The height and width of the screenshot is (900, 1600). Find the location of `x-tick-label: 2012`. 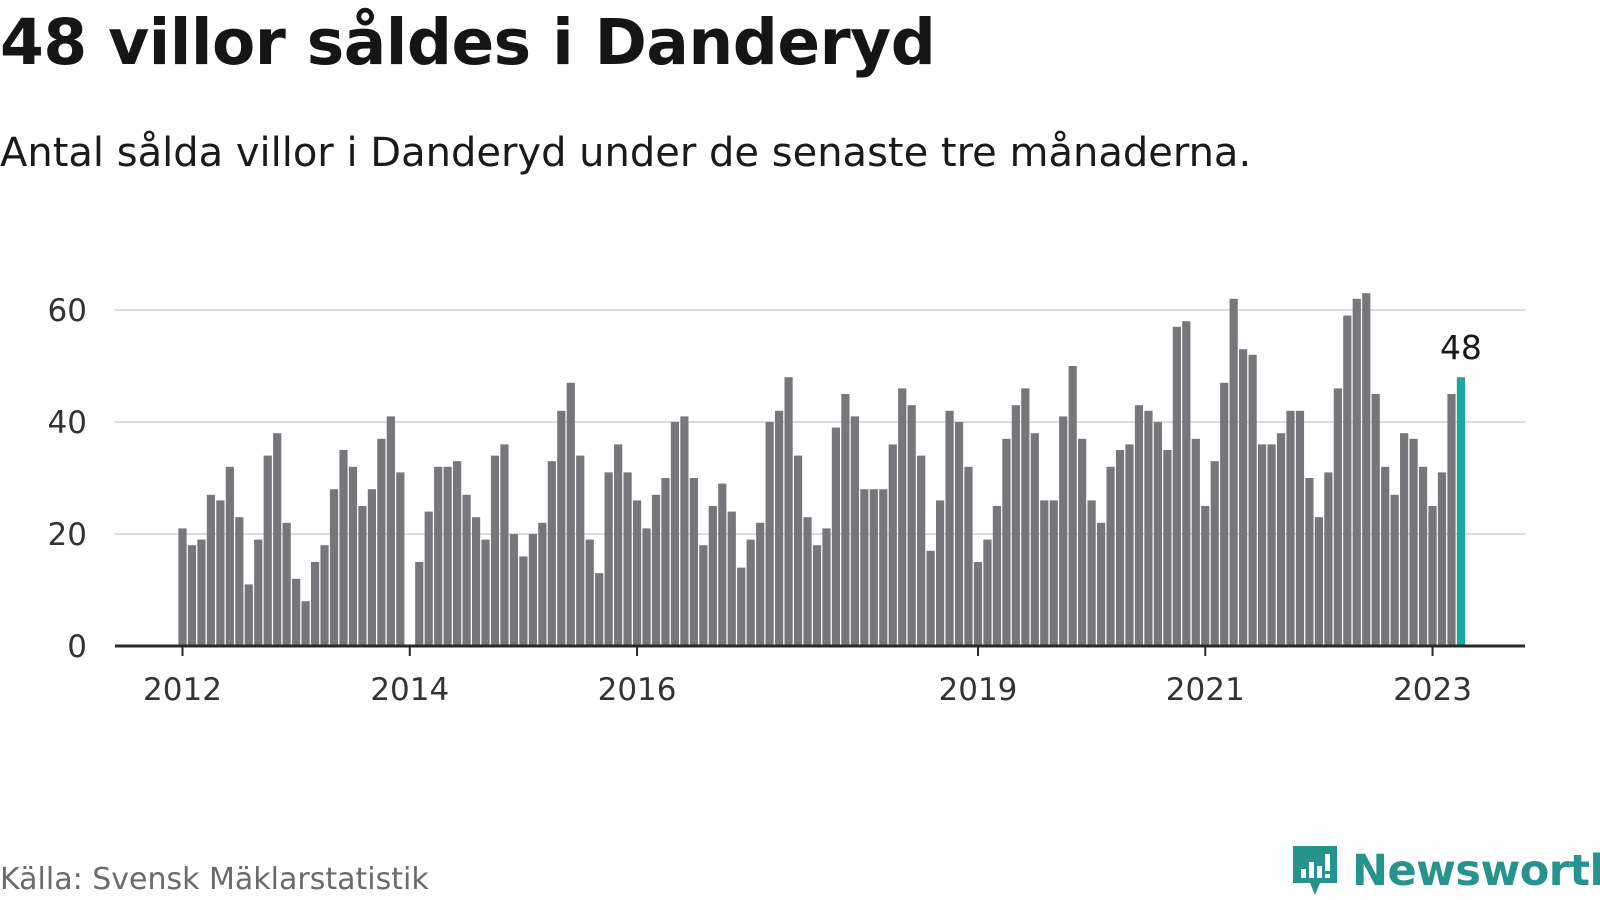

x-tick-label: 2012 is located at coordinates (182, 690).